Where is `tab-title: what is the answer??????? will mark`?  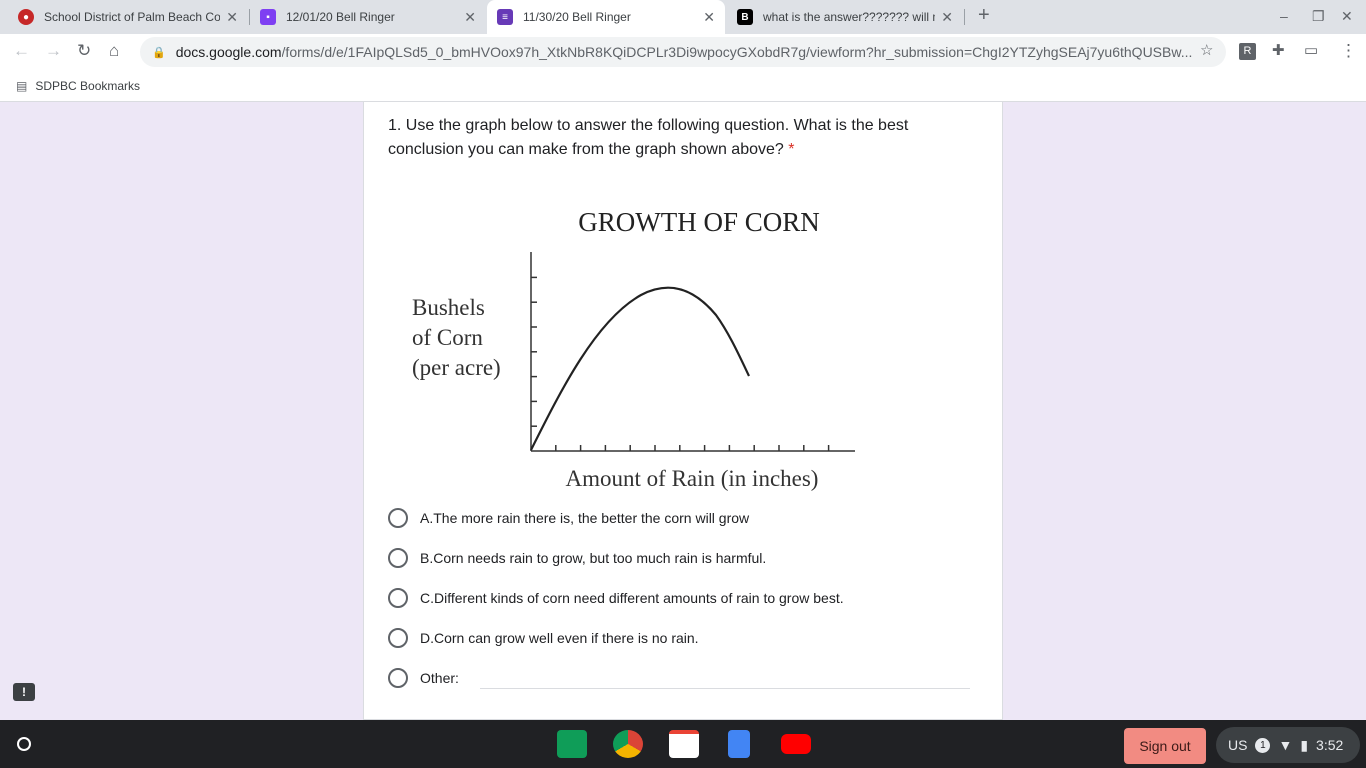
tab-title: what is the answer??????? will mark is located at coordinates (849, 17).